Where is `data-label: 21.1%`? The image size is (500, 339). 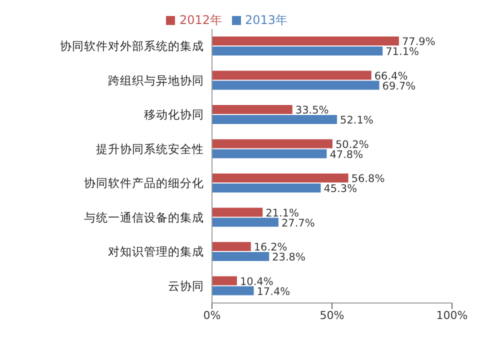
data-label: 21.1% is located at coordinates (283, 213).